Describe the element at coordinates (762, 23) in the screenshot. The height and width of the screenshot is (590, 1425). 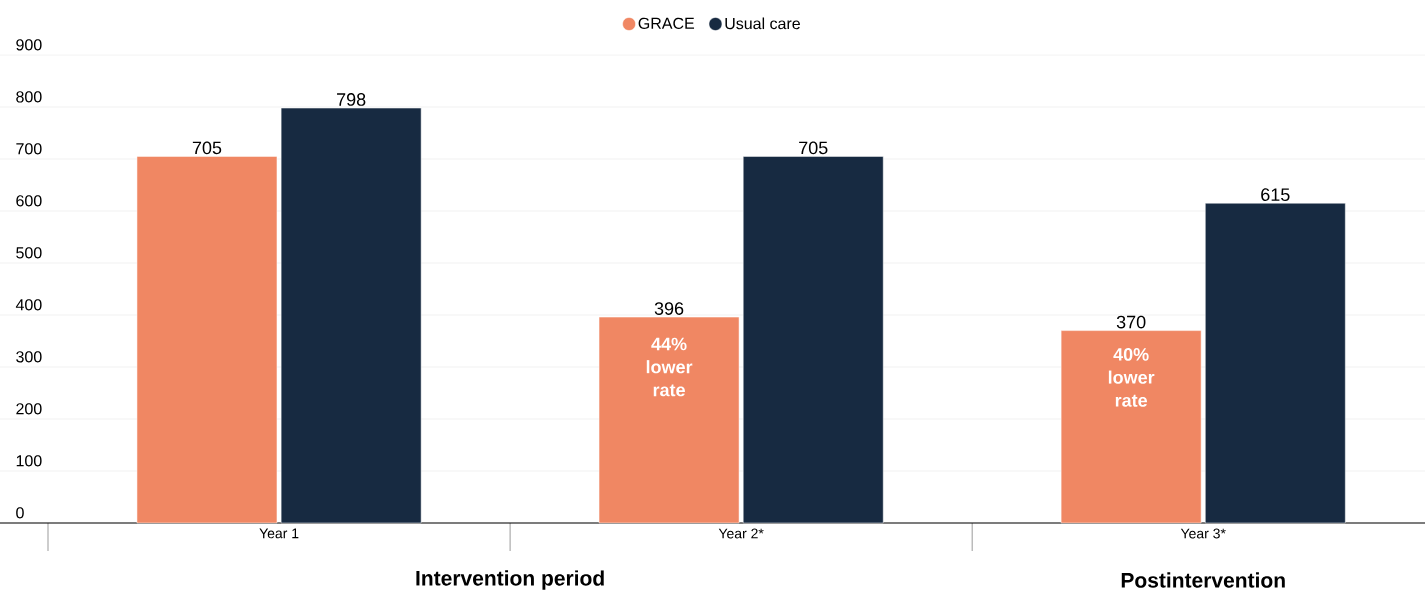
I see `legend-label: Usual care` at that location.